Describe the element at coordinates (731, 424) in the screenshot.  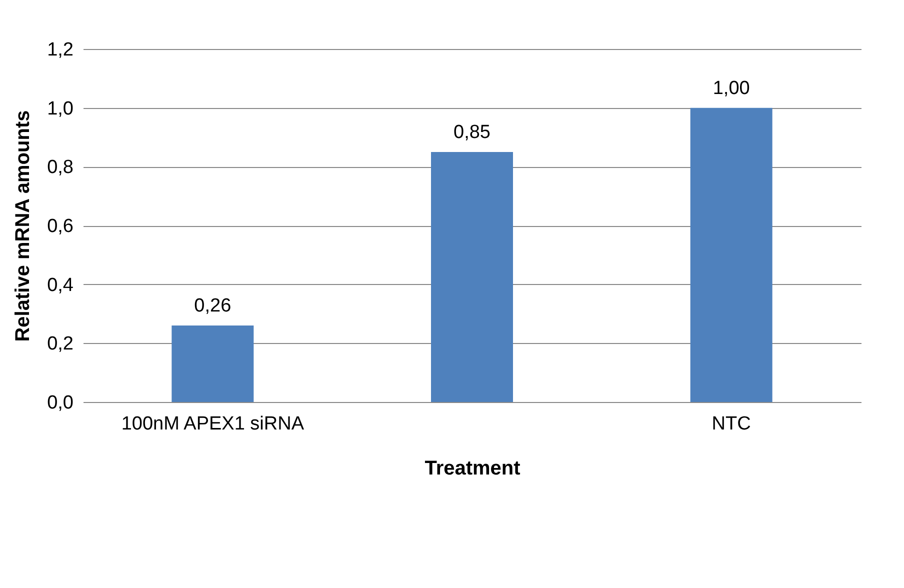
I see `x-tick-label: NTC` at that location.